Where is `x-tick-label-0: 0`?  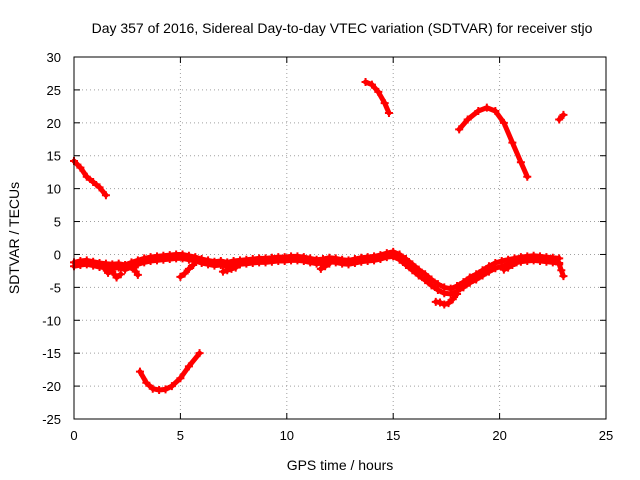
x-tick-label-0: 0 is located at coordinates (73, 435).